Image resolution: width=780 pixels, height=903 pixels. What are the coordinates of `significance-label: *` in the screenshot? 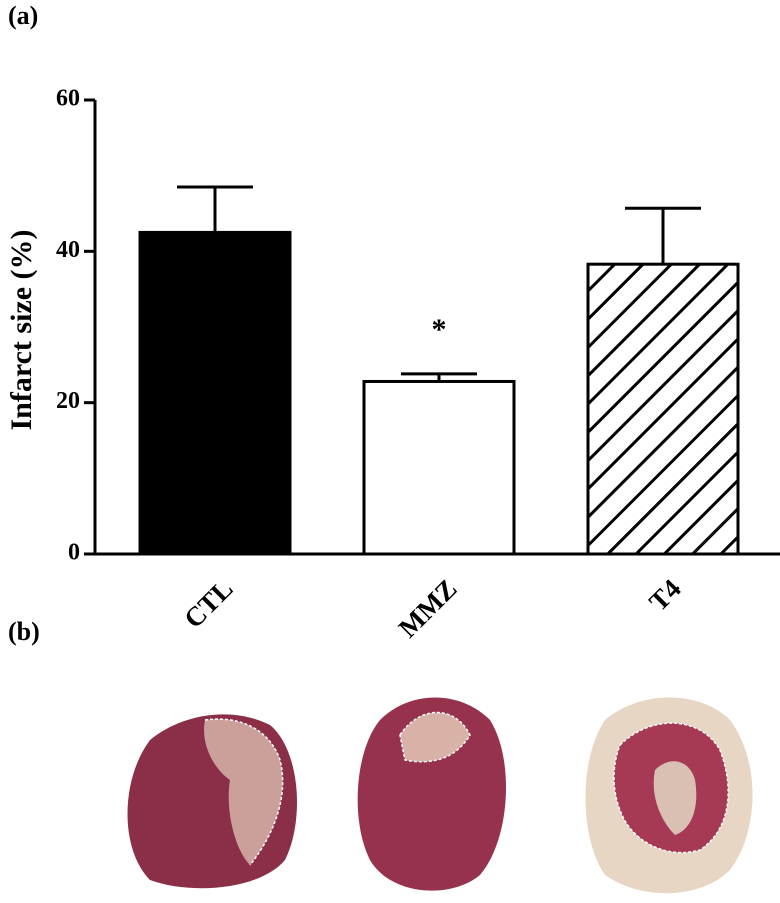 It's located at (439, 329).